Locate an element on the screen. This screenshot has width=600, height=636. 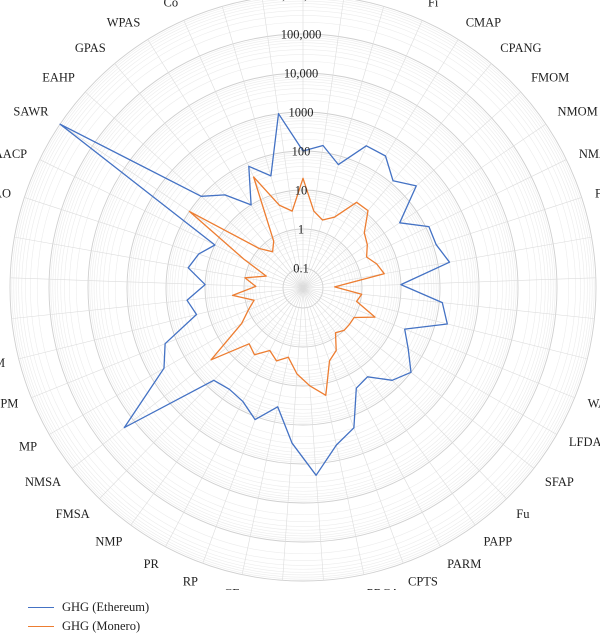
category-label: FP is located at coordinates (597, 194).